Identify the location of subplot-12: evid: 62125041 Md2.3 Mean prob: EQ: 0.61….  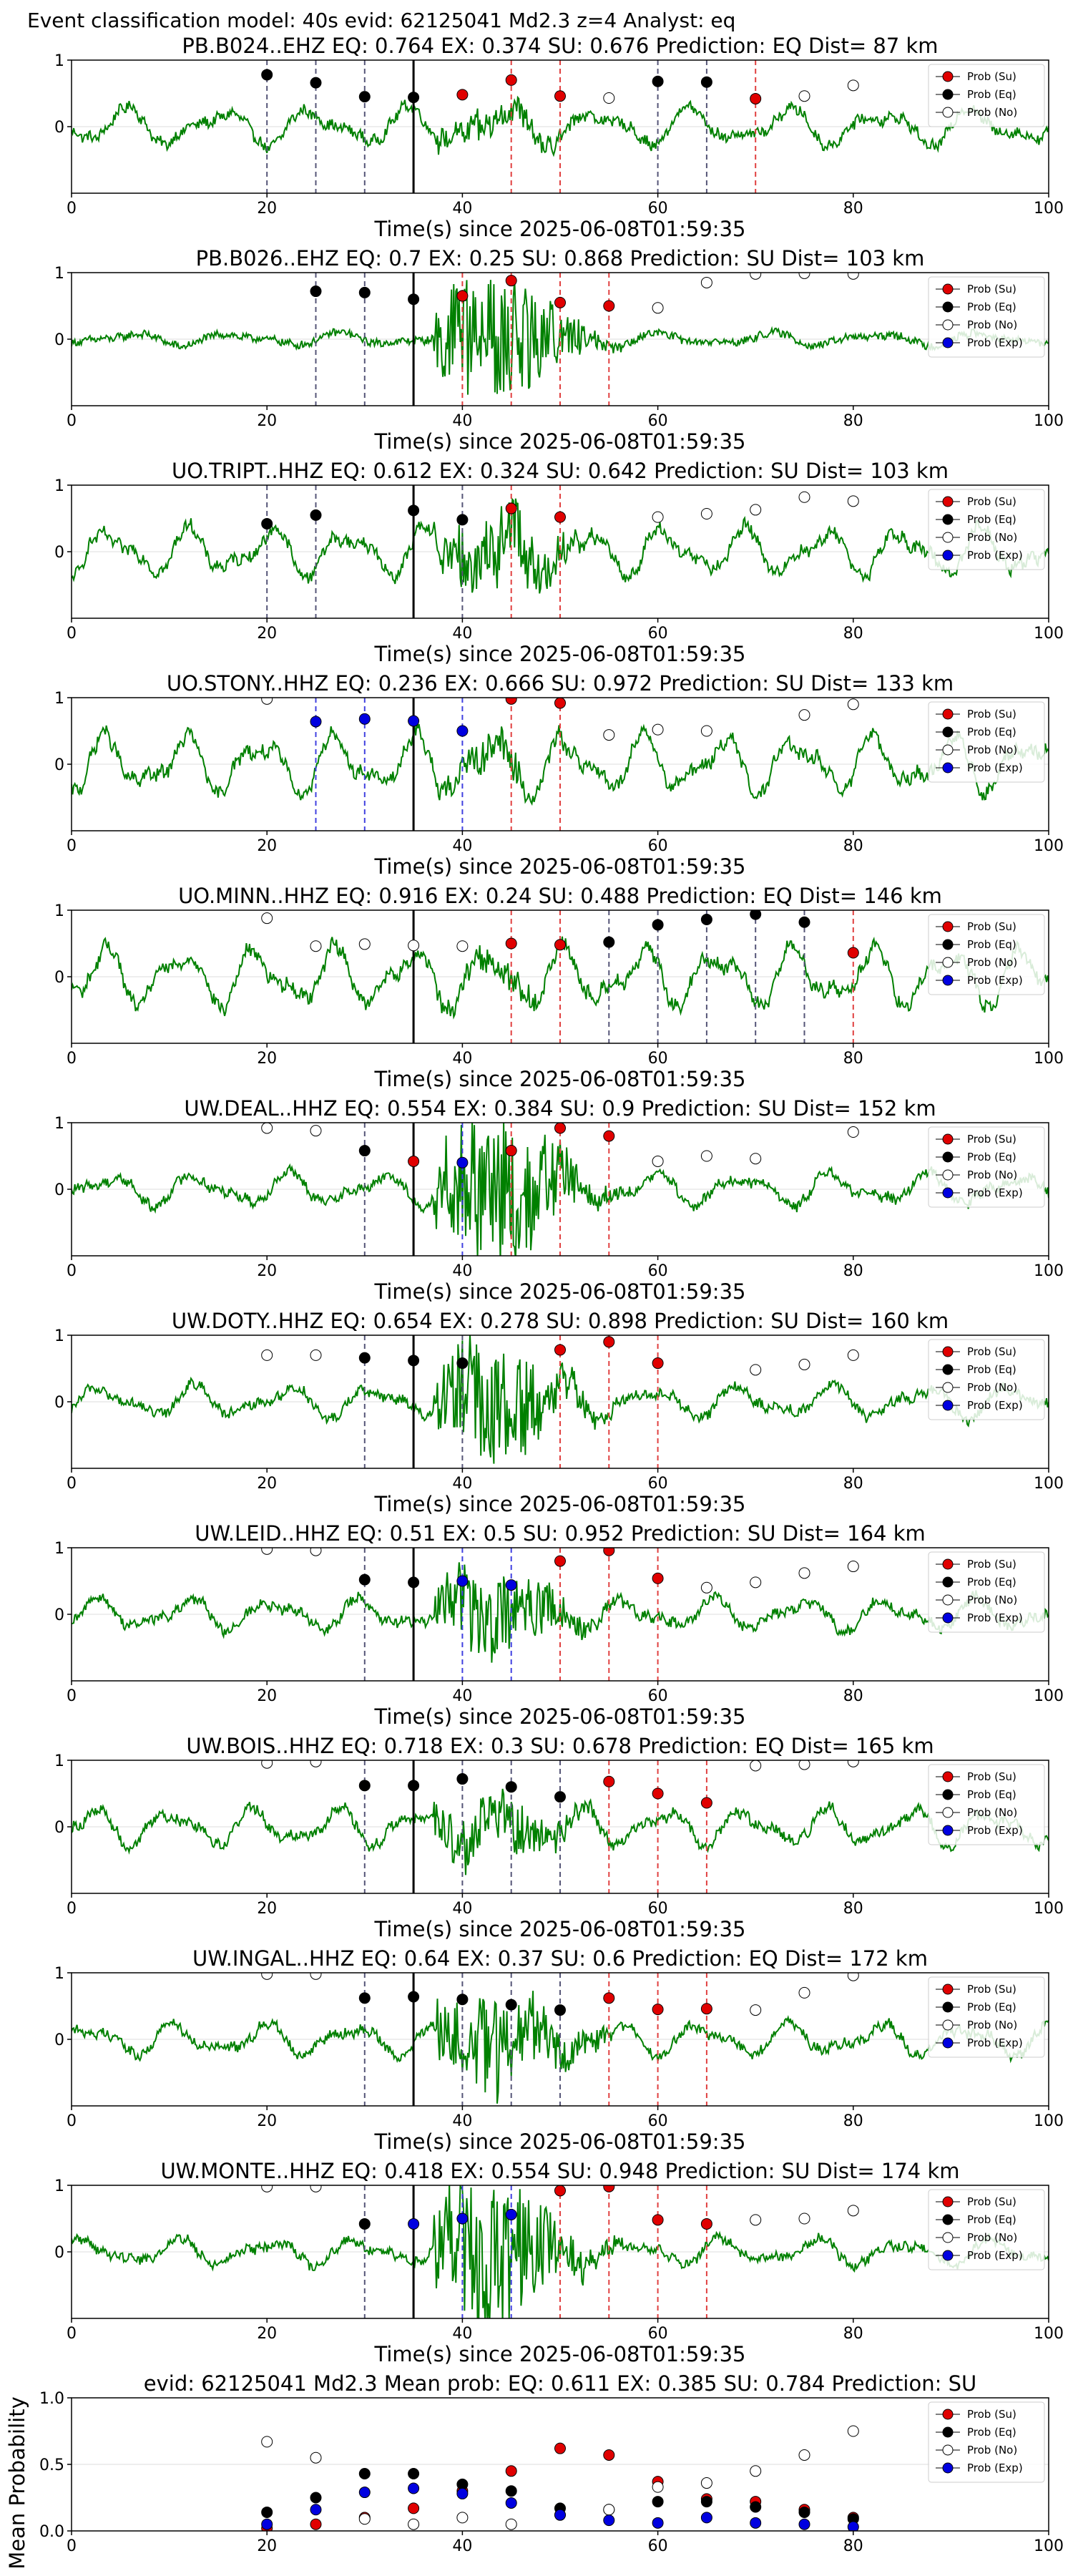
(551, 2463).